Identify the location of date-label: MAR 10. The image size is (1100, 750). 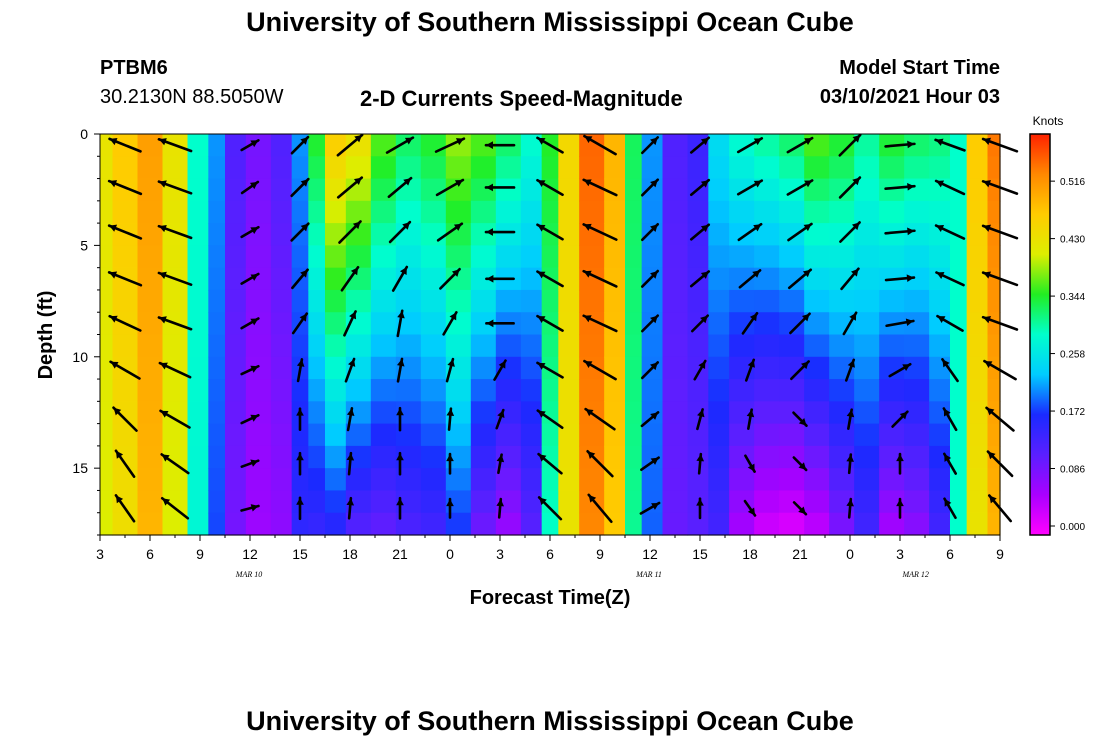
(248, 574).